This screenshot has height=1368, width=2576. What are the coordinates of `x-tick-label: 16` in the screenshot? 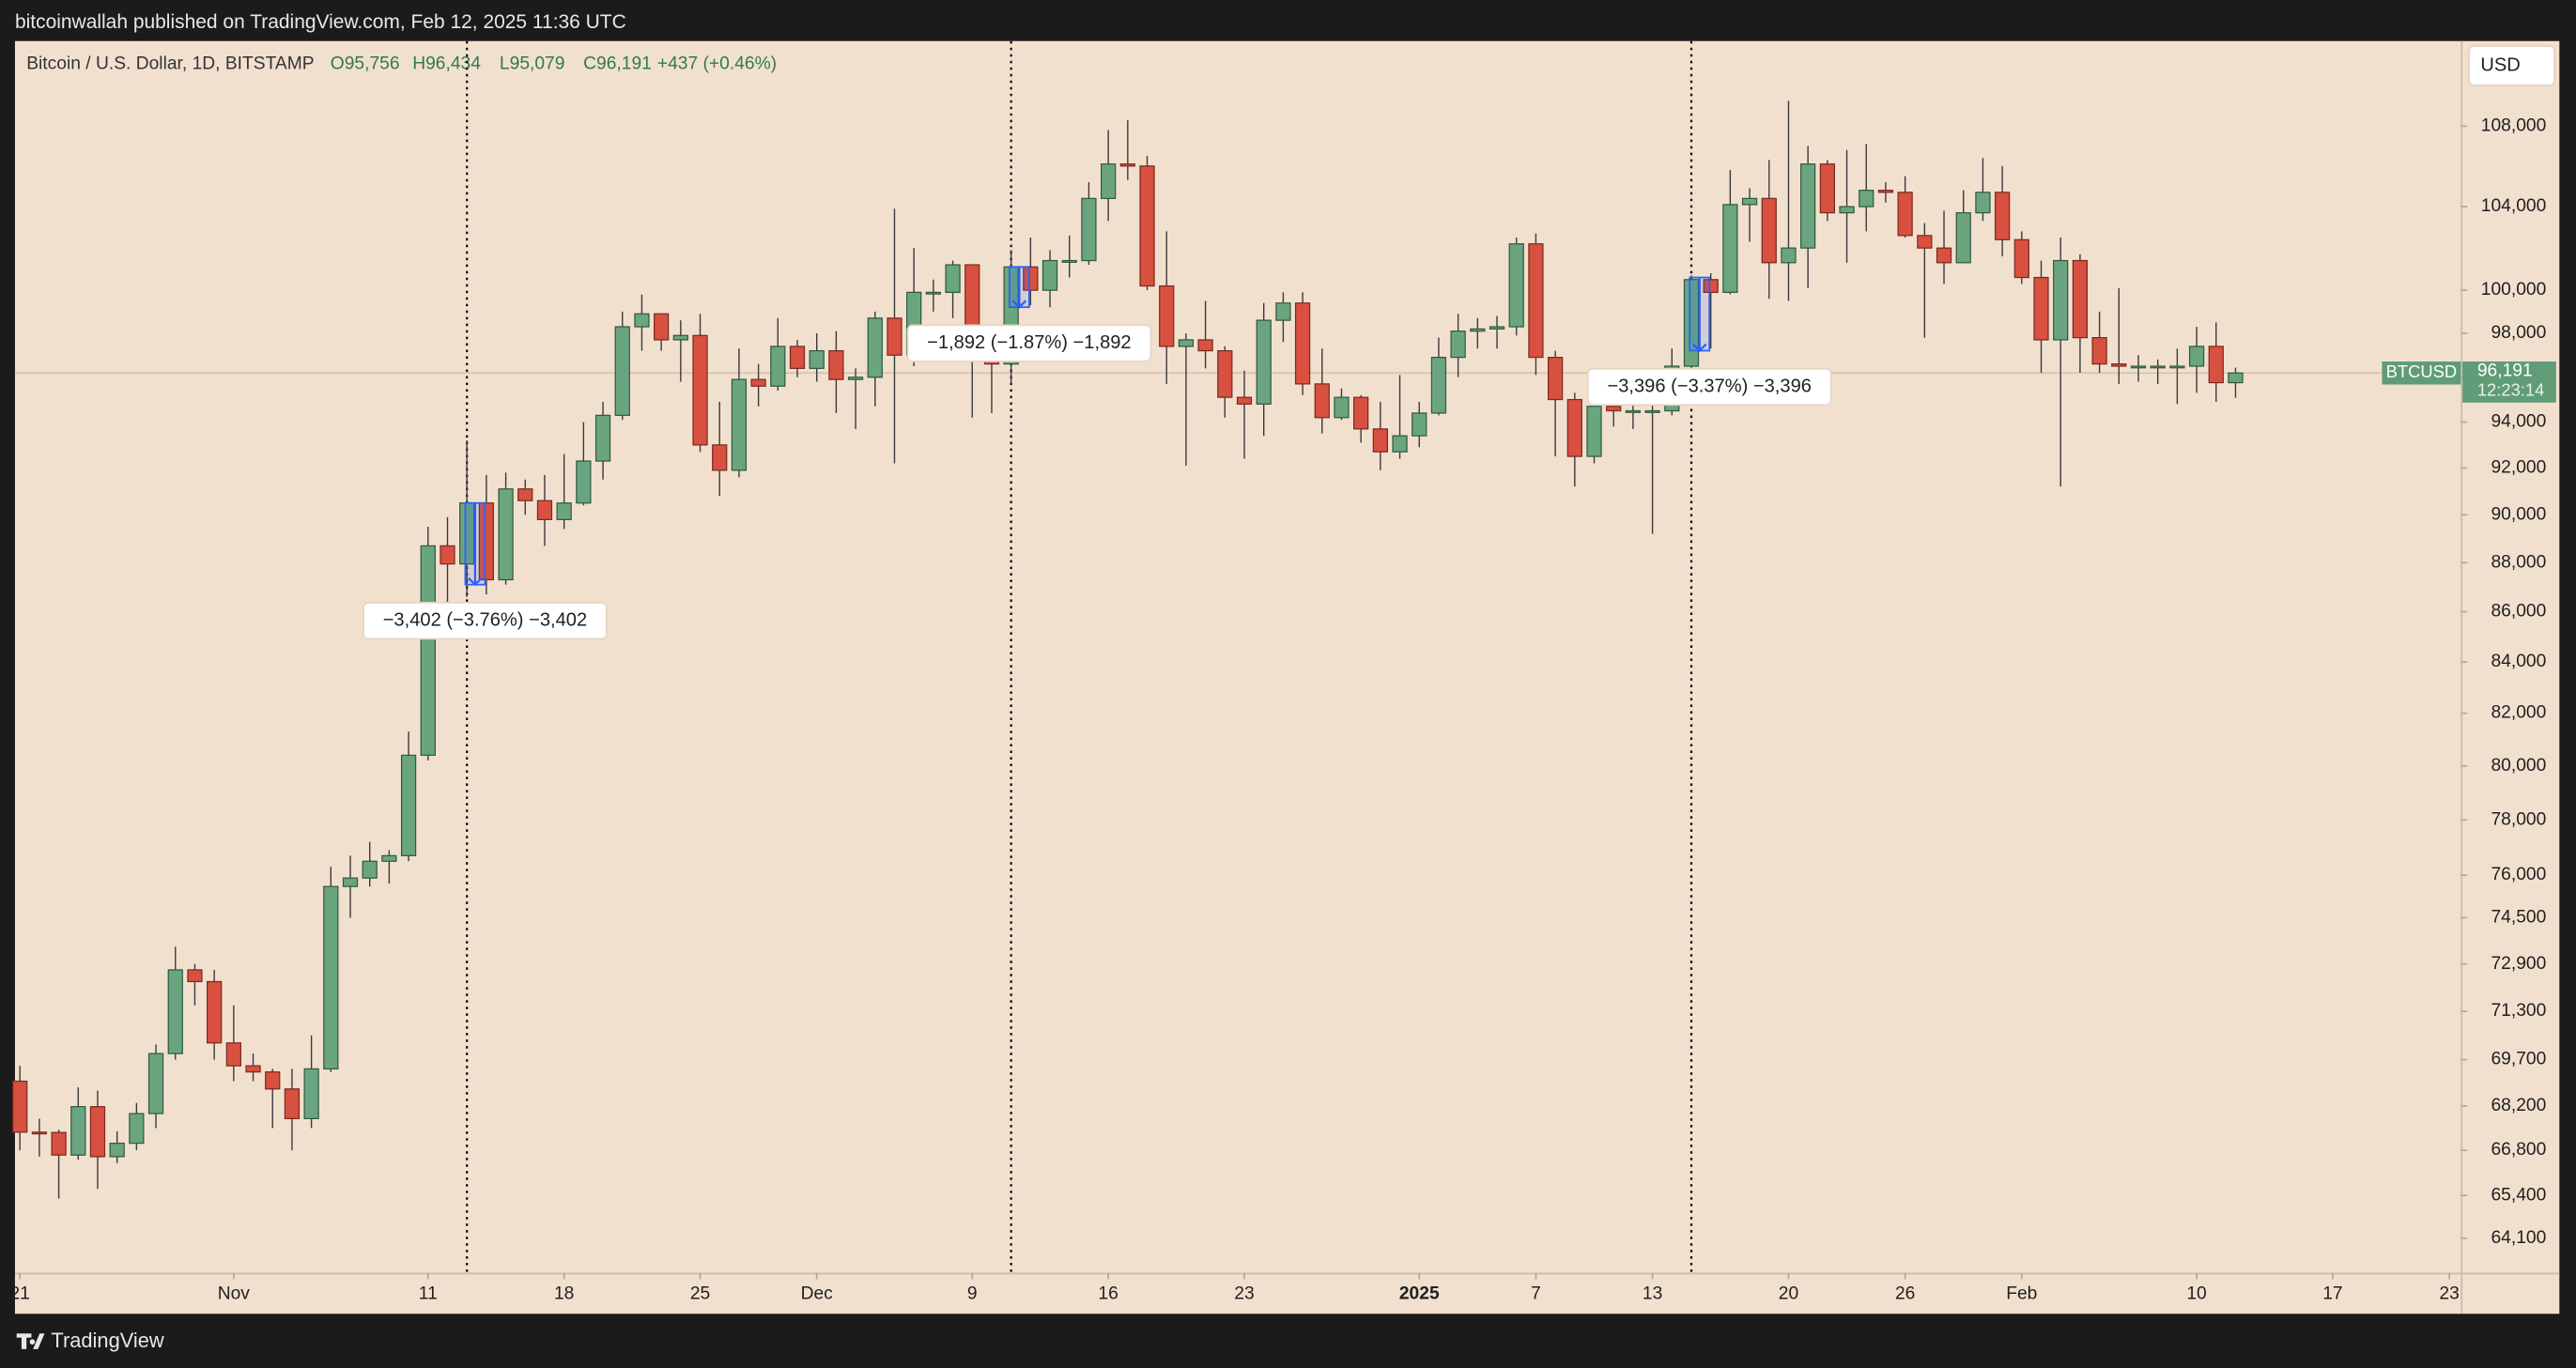 It's located at (1108, 1293).